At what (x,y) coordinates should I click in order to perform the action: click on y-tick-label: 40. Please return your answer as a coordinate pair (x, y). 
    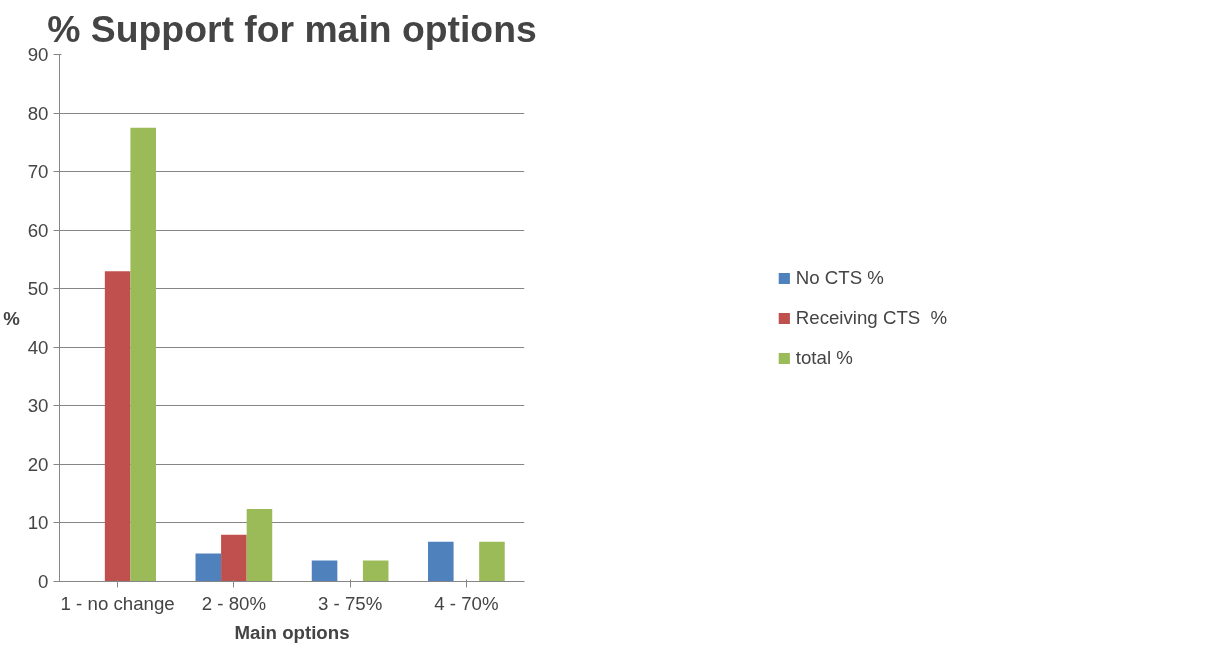
    Looking at the image, I should click on (38, 347).